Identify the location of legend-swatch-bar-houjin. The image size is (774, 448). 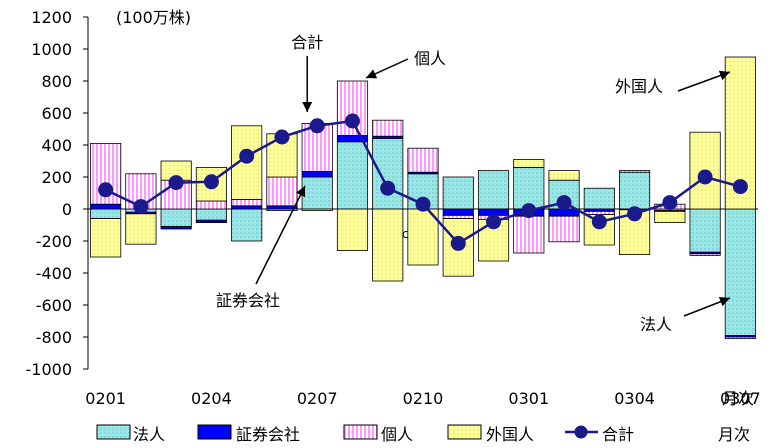
(113, 432).